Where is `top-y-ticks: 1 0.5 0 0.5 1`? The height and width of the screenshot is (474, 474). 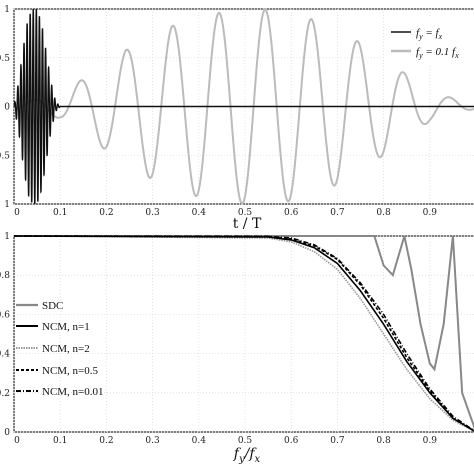
top-y-ticks: 1 0.5 0 0.5 1 is located at coordinates (5, 107).